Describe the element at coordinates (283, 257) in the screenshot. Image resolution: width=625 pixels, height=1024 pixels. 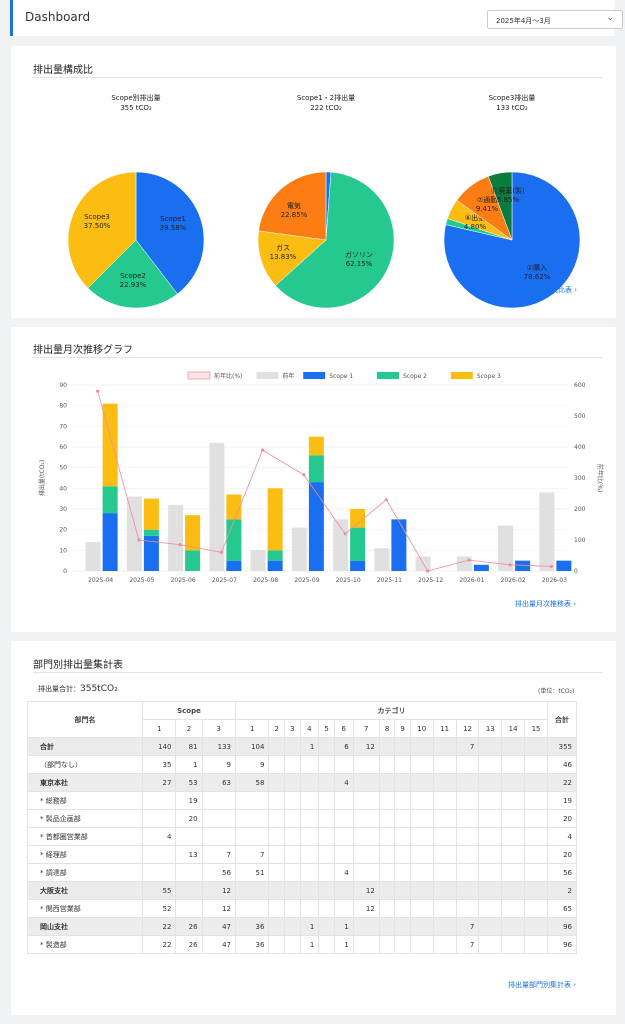
I see `slice-pct: 13.83%` at that location.